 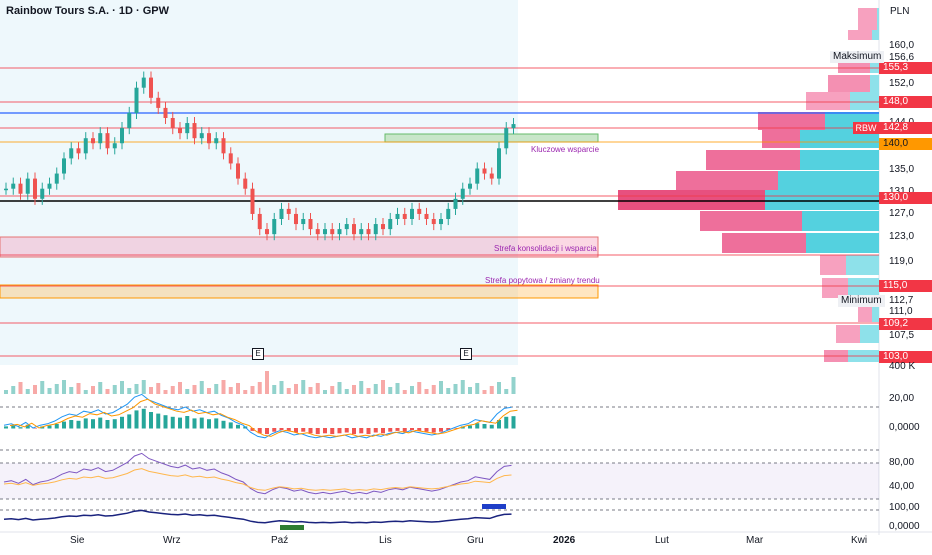 What do you see at coordinates (905, 68) in the screenshot?
I see `level-badge: 155,3` at bounding box center [905, 68].